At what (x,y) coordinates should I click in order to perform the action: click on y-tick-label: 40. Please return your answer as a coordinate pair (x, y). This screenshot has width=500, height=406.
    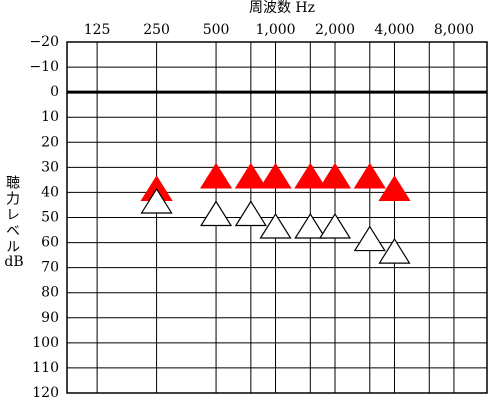
    Looking at the image, I should click on (50, 192).